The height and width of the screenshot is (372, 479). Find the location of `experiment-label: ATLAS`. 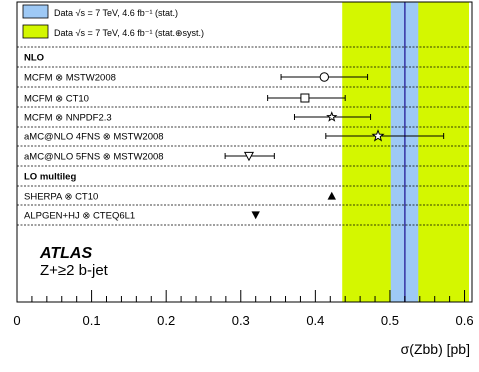

experiment-label: ATLAS is located at coordinates (65, 253).